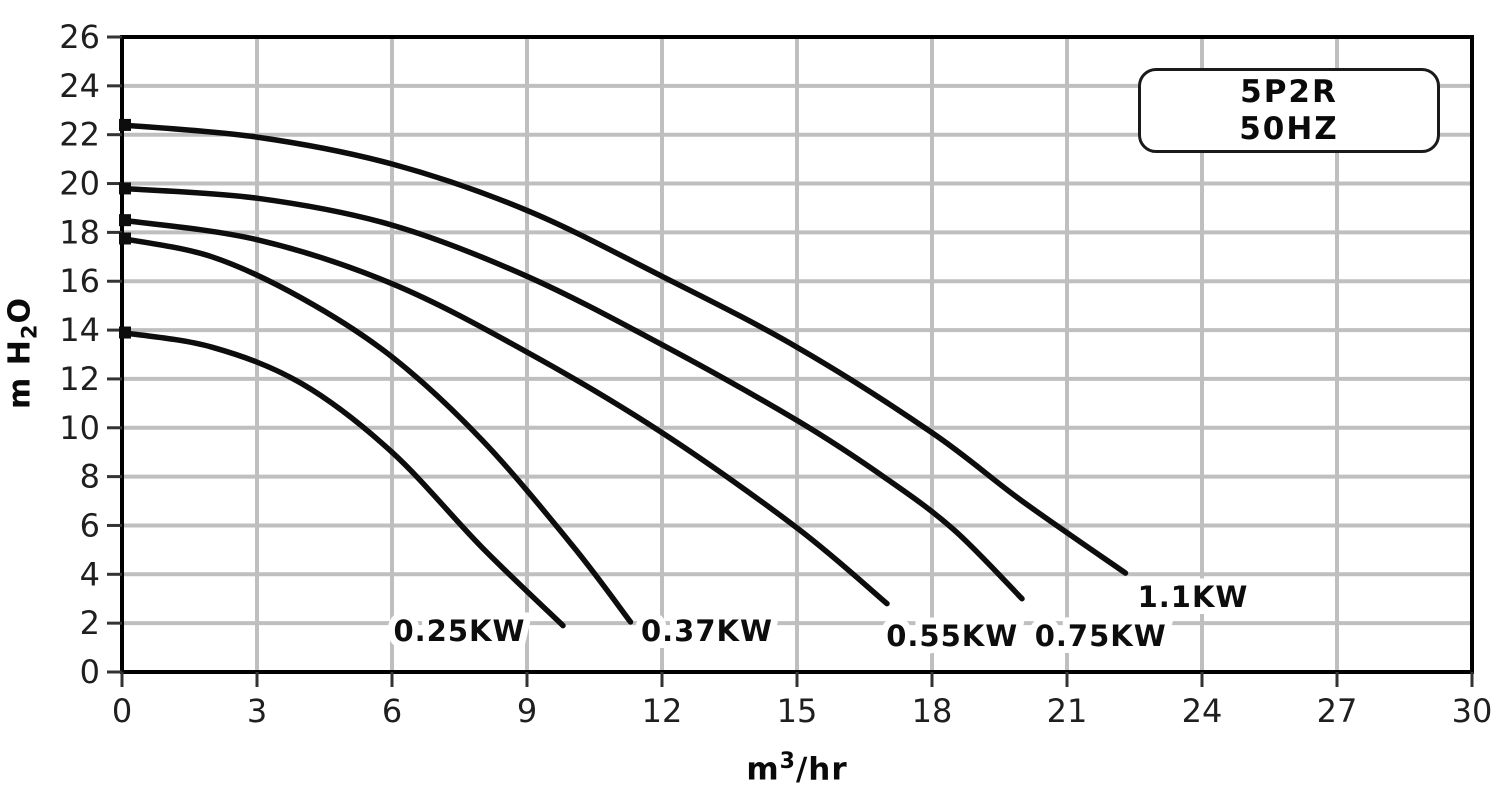  I want to click on y-axis-title: m H2O, so click(22, 353).